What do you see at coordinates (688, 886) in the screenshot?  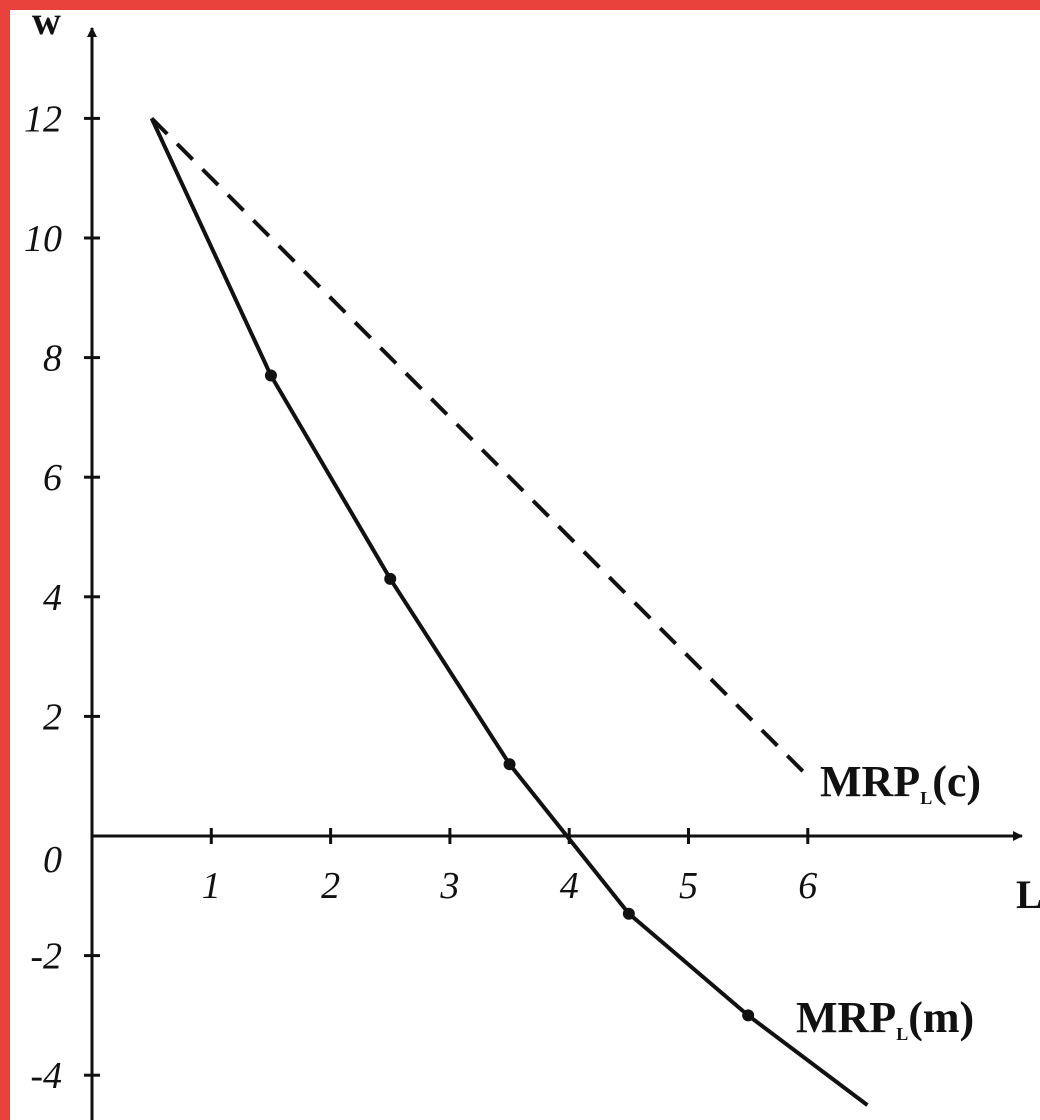 I see `x-tick-label: 5` at bounding box center [688, 886].